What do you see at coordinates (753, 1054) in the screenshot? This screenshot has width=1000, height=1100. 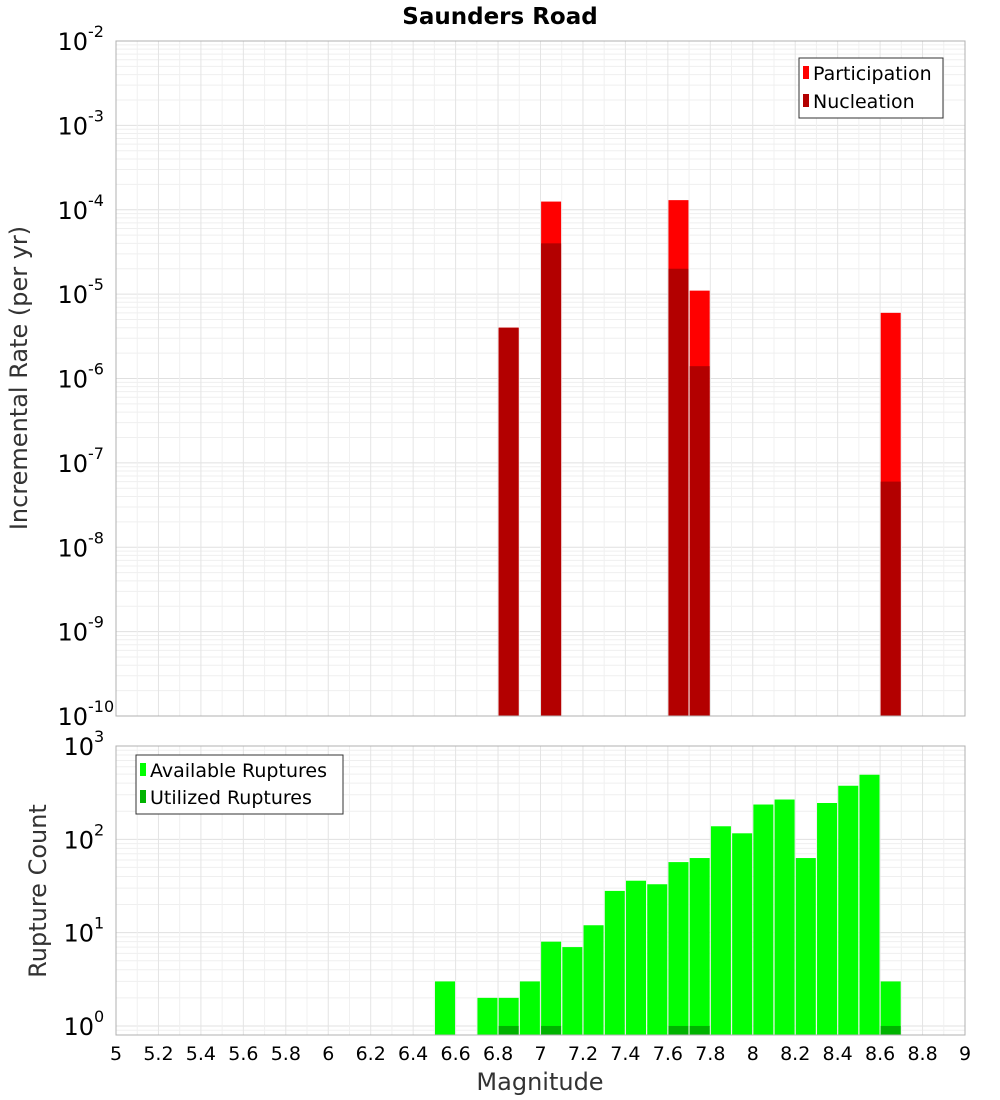 I see `x-tick-label: 8` at bounding box center [753, 1054].